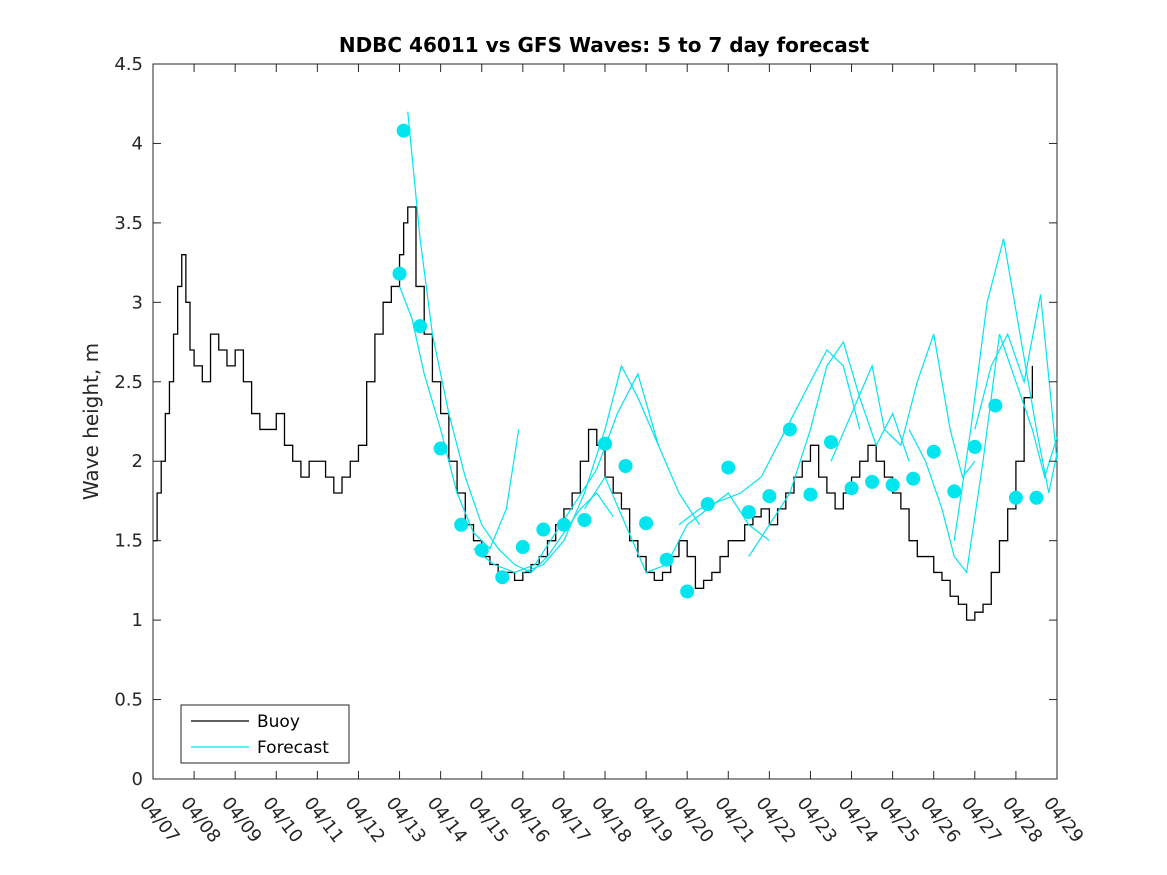  I want to click on y-tick-label: 1.5, so click(128, 541).